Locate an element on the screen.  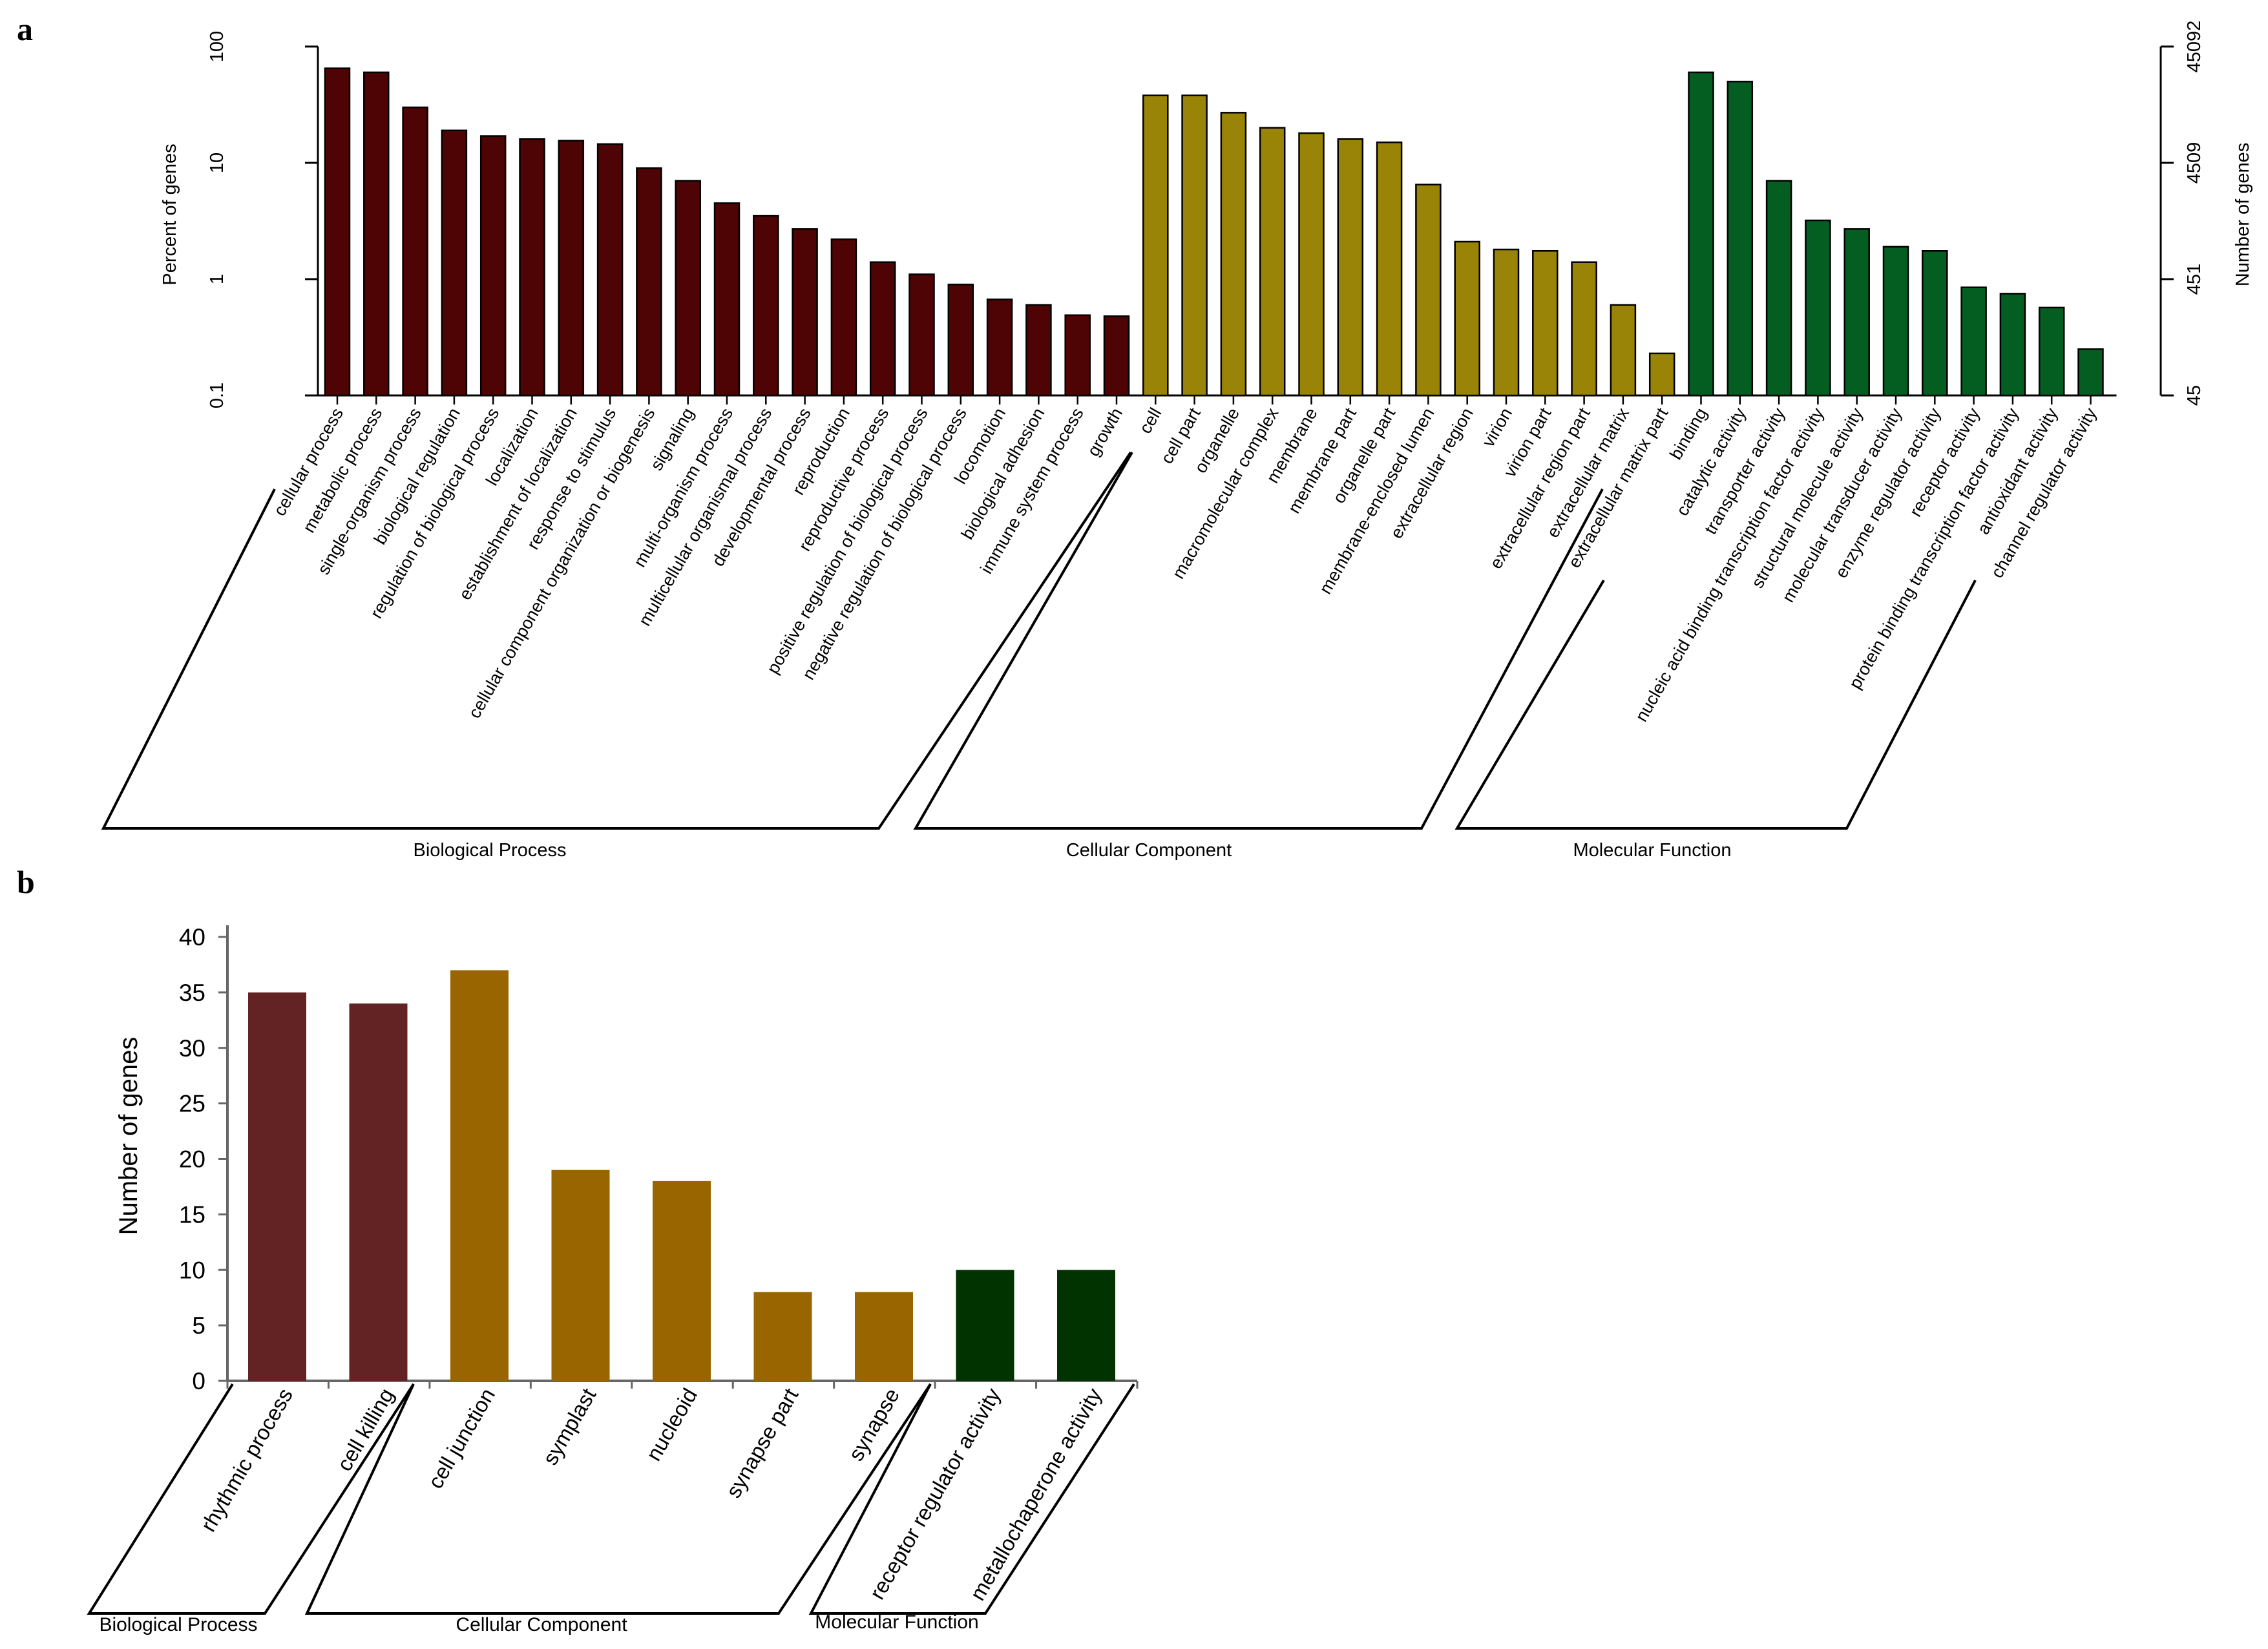
category-label-cell: cell is located at coordinates (1150, 421).